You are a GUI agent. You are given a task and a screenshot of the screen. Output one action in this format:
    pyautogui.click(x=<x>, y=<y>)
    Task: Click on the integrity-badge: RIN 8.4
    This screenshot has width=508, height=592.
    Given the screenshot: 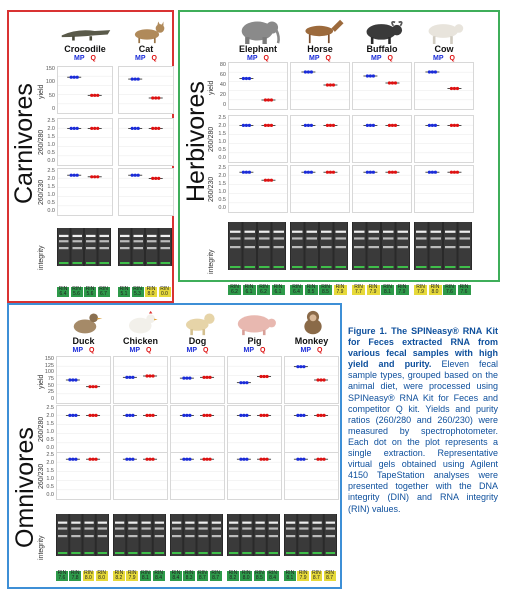 What is the action you would take?
    pyautogui.click(x=272, y=575)
    